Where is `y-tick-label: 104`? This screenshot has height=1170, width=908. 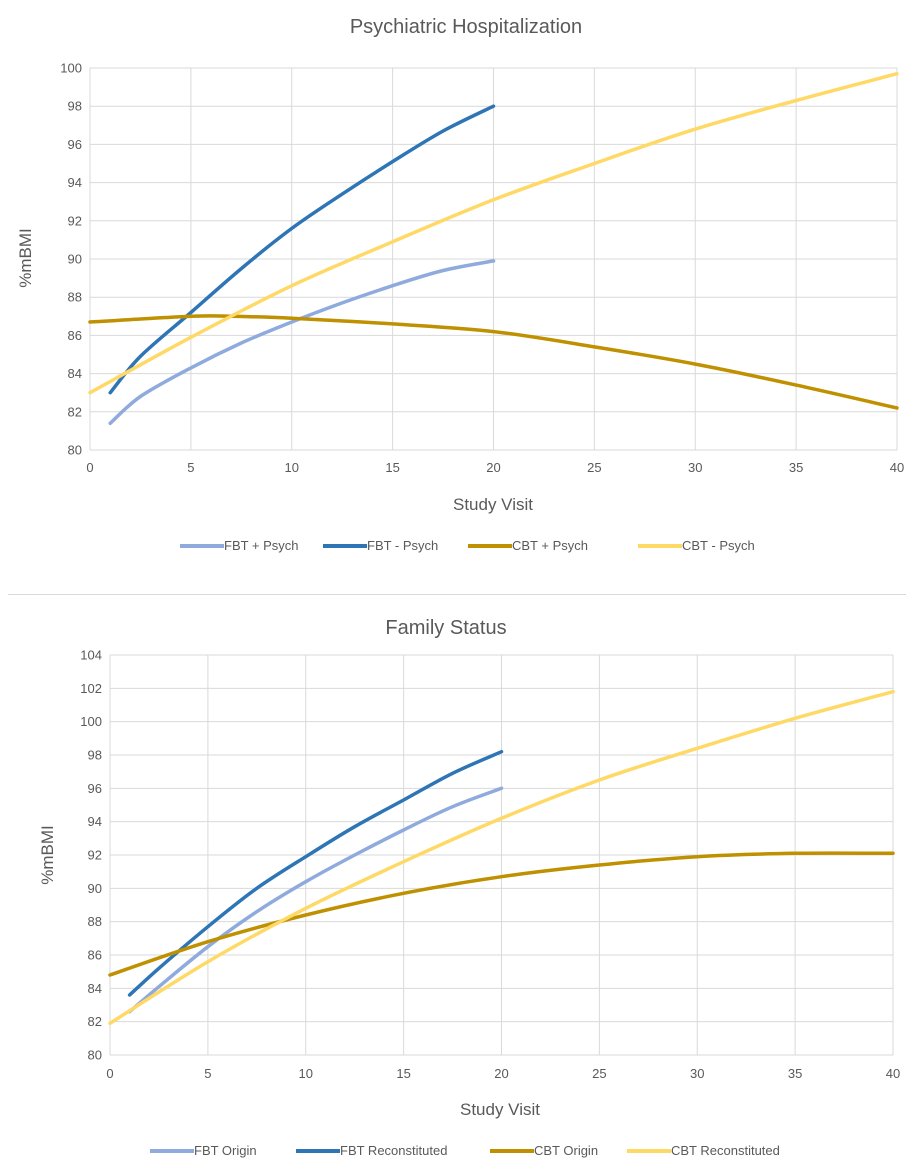
y-tick-label: 104 is located at coordinates (91, 655).